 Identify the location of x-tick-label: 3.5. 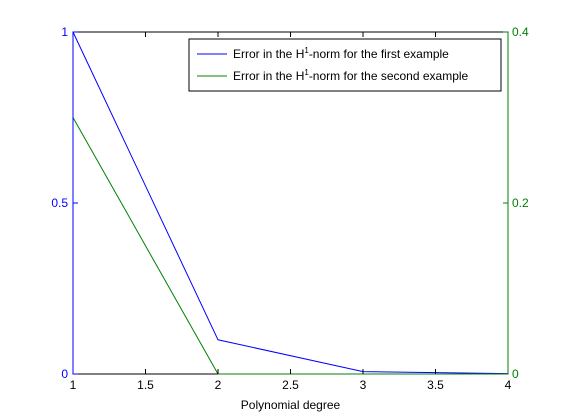
(435, 385).